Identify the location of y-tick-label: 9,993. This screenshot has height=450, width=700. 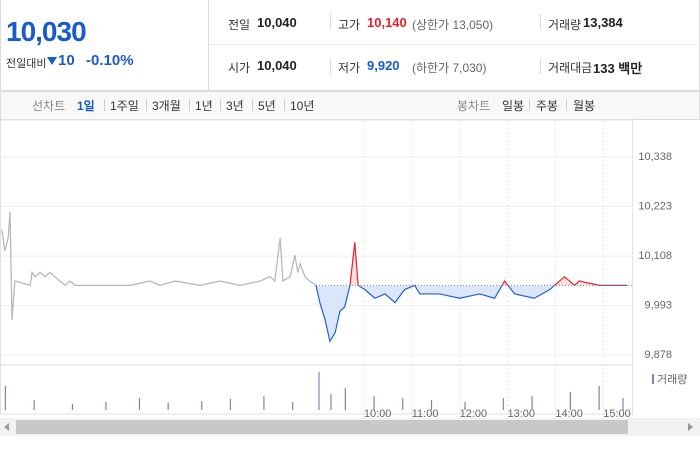
(658, 305).